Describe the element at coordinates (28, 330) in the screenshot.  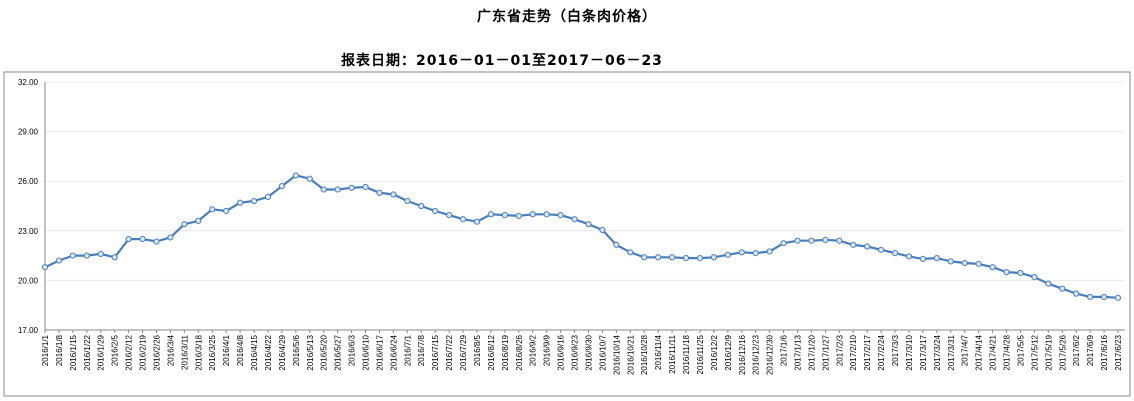
I see `y-tick-label: 17.00` at that location.